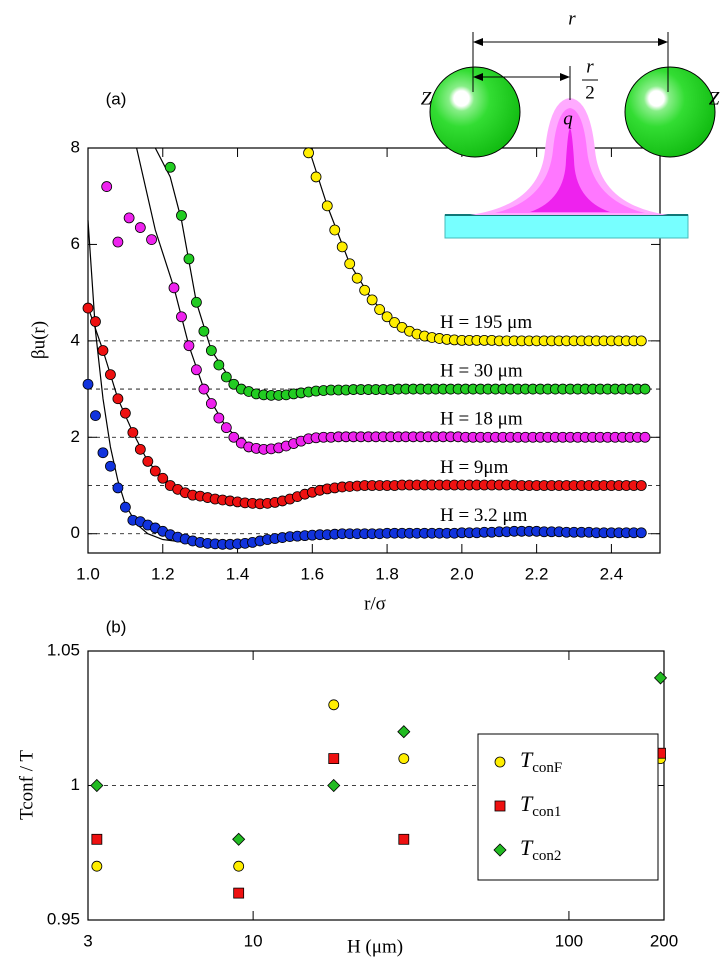 Image resolution: width=720 pixels, height=963 pixels. Describe the element at coordinates (63, 918) in the screenshot. I see `y-tick-label: 0.95` at that location.